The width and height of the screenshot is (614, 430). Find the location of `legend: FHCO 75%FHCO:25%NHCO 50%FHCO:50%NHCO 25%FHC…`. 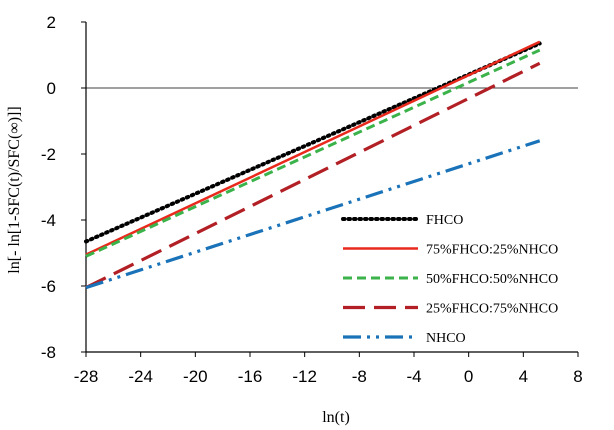

legend: FHCO 75%FHCO:25%NHCO 50%FHCO:50%NHCO 25%FHC… is located at coordinates (449, 279).